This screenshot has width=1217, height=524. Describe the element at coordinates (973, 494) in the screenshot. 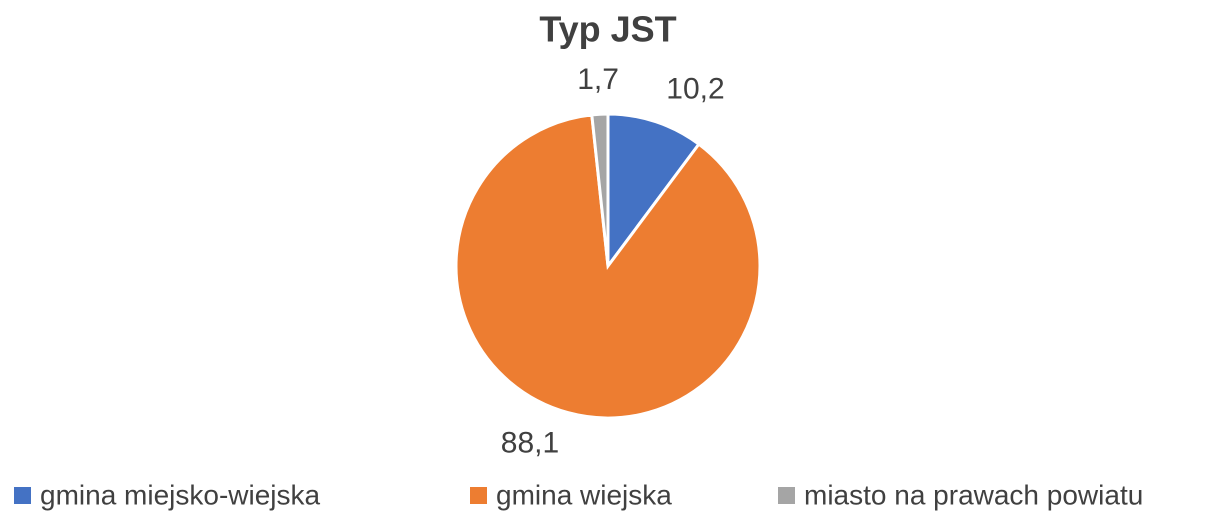

I see `legend-label: miasto na prawach powiatu` at that location.